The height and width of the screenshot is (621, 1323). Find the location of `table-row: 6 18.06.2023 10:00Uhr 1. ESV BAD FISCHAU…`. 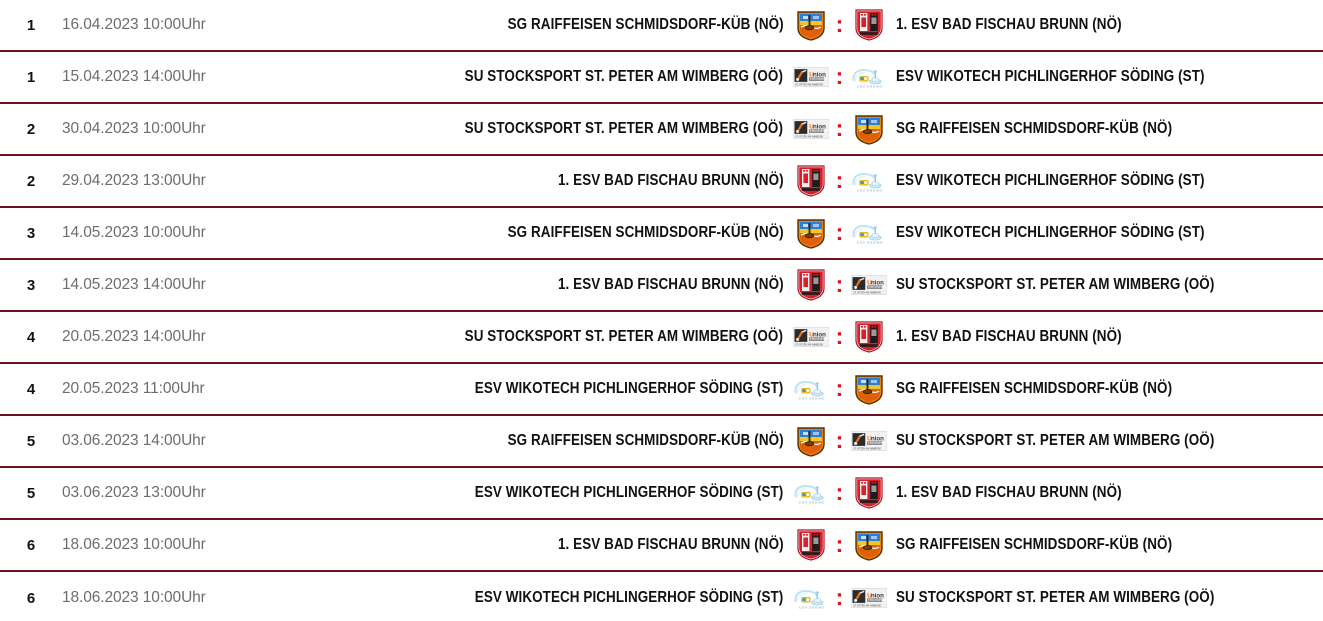

table-row: 6 18.06.2023 10:00Uhr 1. ESV BAD FISCHAU… is located at coordinates (661, 546).